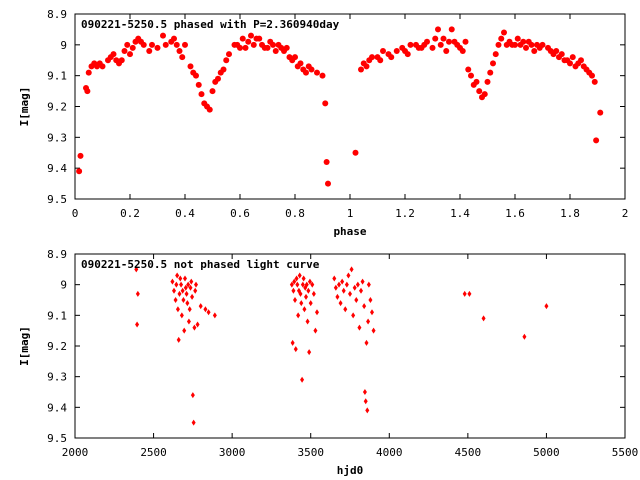 The height and width of the screenshot is (480, 640). Describe the element at coordinates (57, 407) in the screenshot. I see `y-tick-label: 9.4` at that location.